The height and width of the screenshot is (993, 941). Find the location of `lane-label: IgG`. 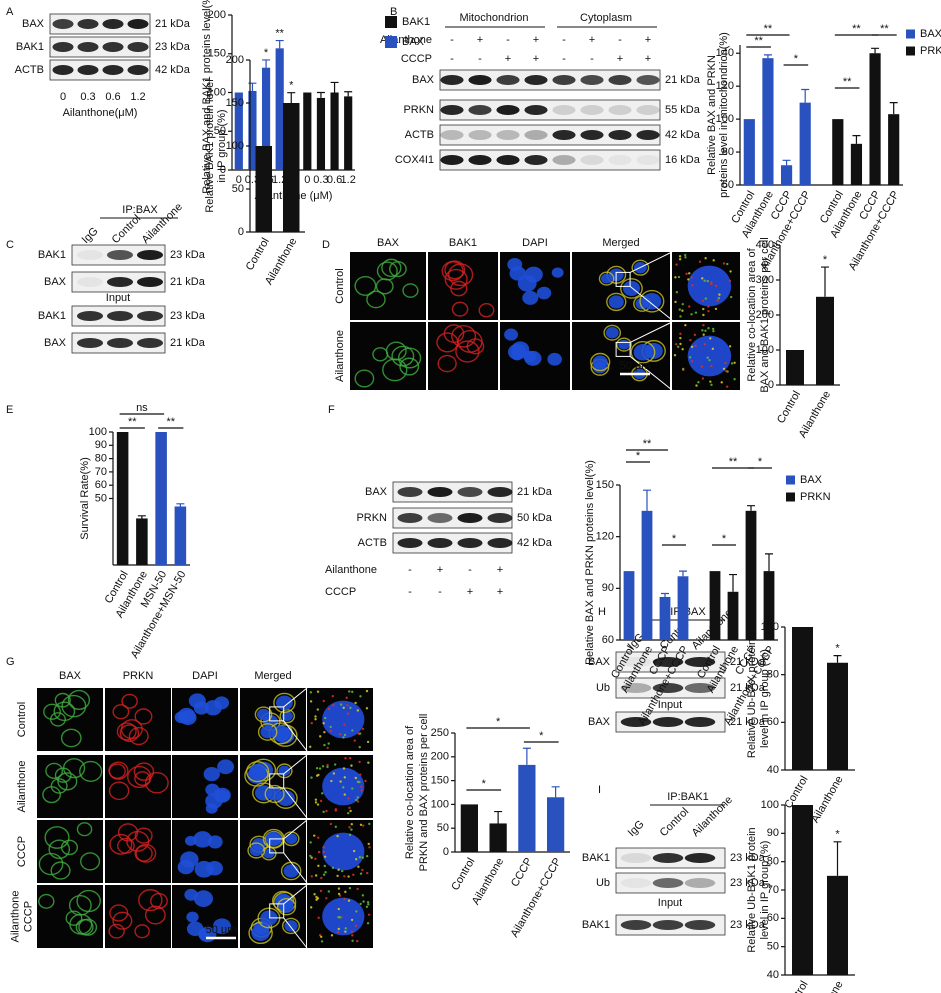

lane-label: IgG is located at coordinates (636, 828).